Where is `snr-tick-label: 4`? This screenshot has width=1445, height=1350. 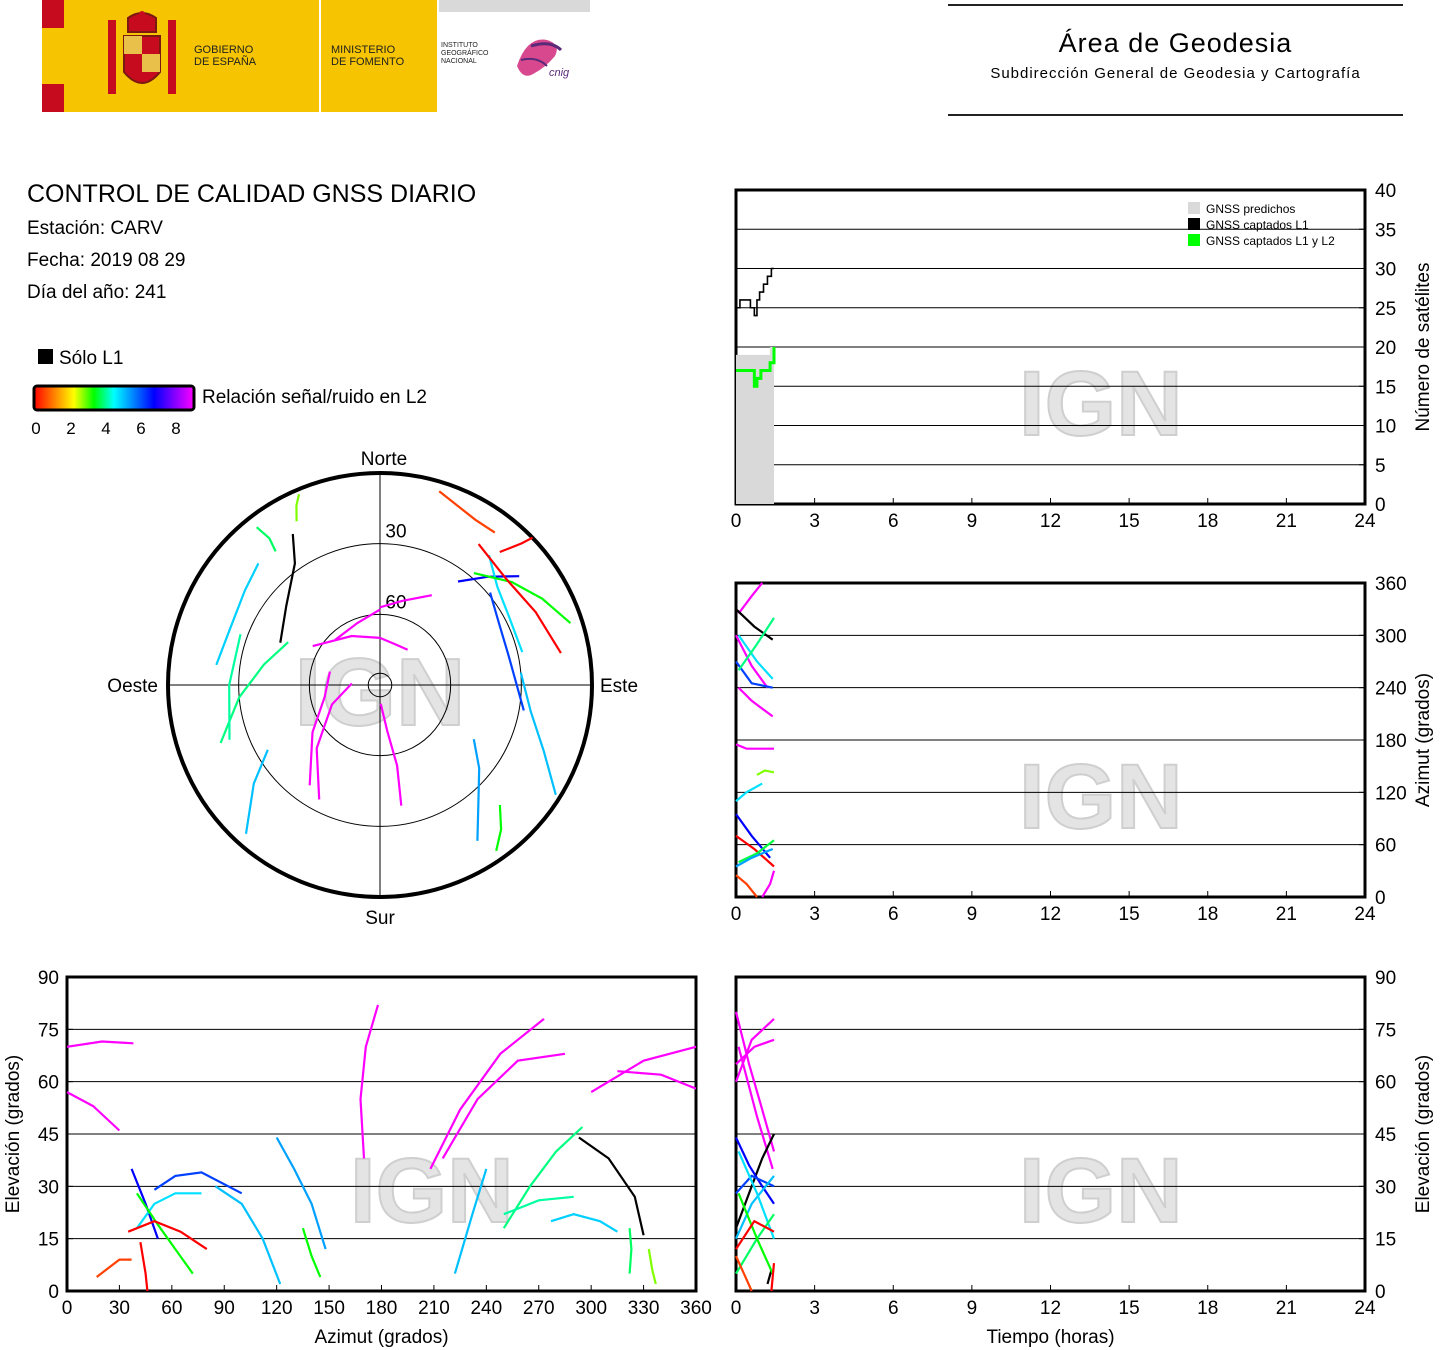
snr-tick-label: 4 is located at coordinates (105, 428).